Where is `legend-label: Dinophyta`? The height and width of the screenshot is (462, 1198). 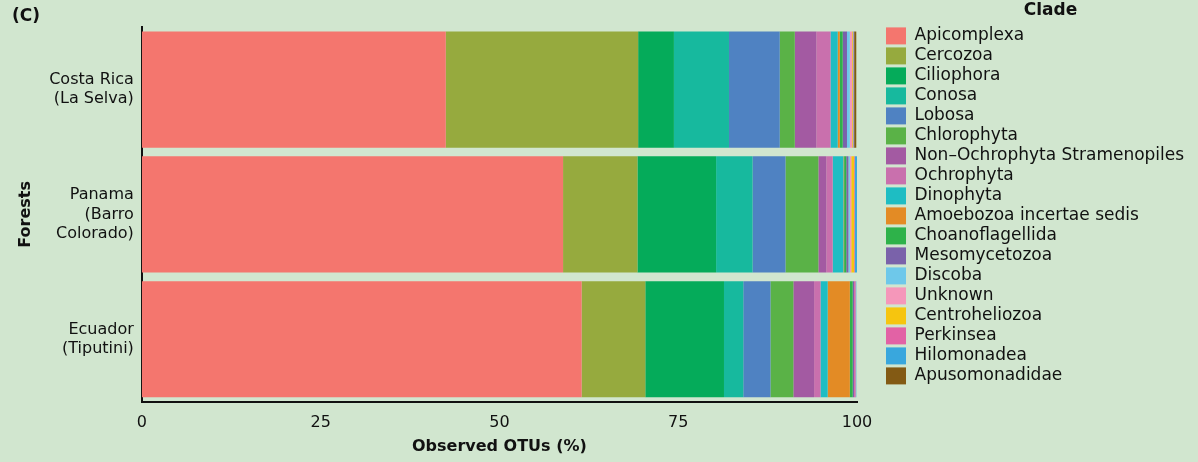
legend-label: Dinophyta is located at coordinates (958, 194).